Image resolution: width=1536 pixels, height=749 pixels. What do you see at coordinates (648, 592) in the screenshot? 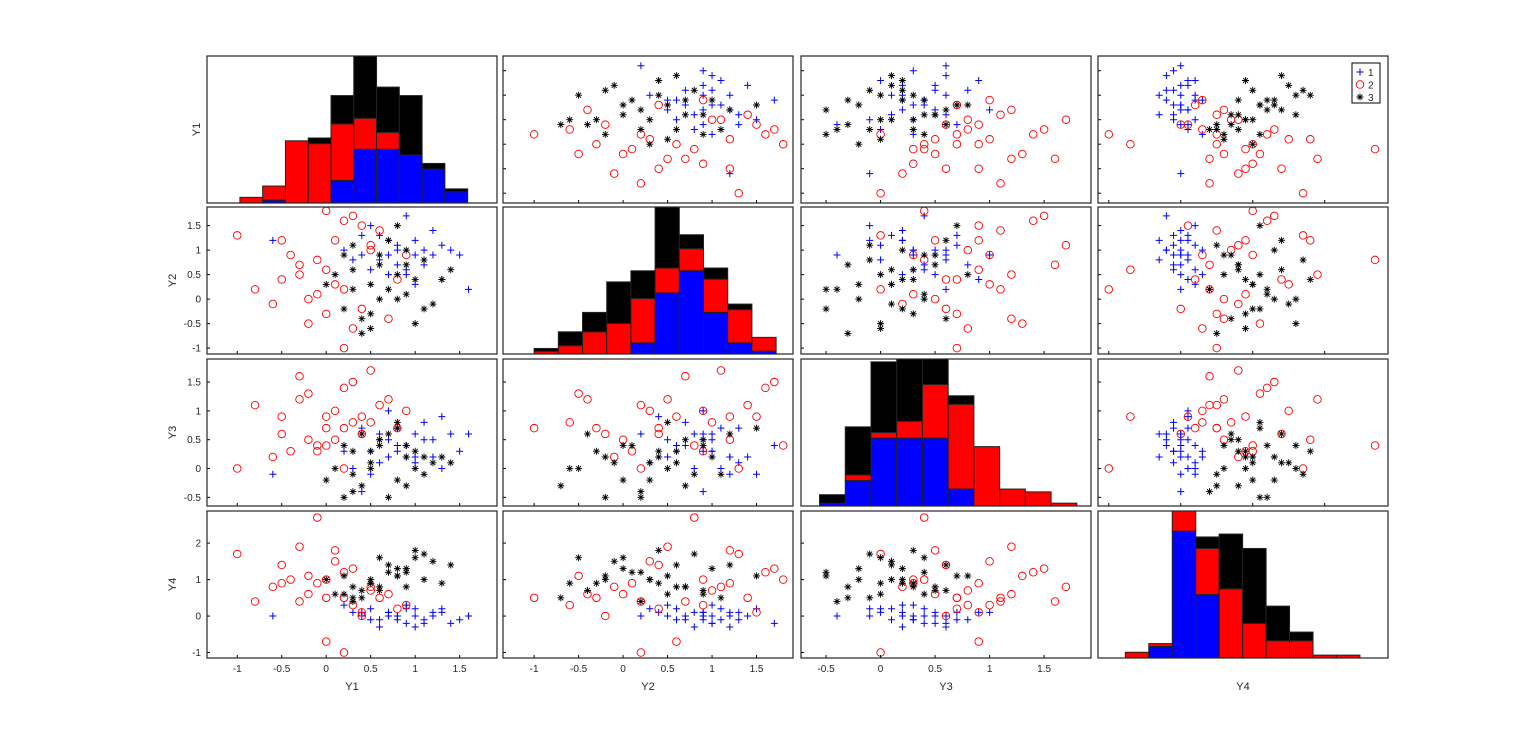
I see `panel-Y4-vs-Y2: -1 -0.5 0 0.5 1 1.5` at bounding box center [648, 592].